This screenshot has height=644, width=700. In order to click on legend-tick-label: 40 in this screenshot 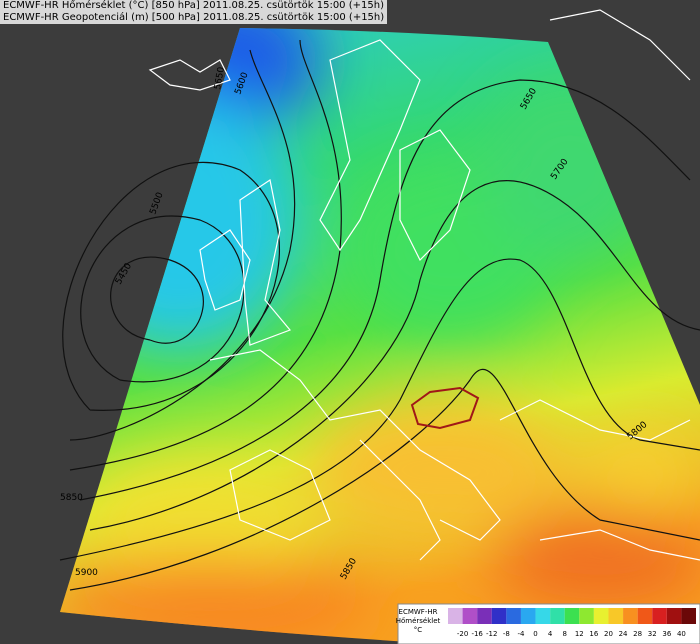, I will do `click(681, 634)`.